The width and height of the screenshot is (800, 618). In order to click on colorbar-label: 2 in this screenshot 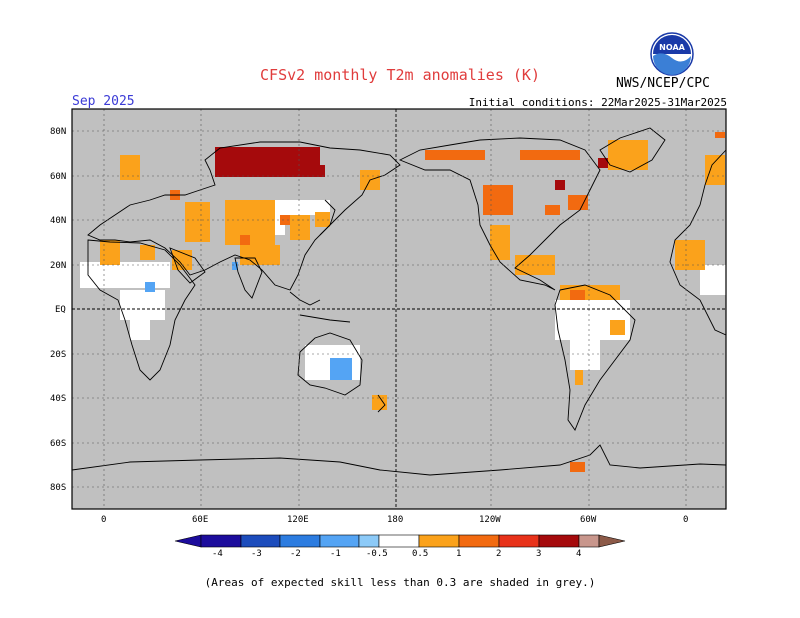, I will do `click(498, 554)`.